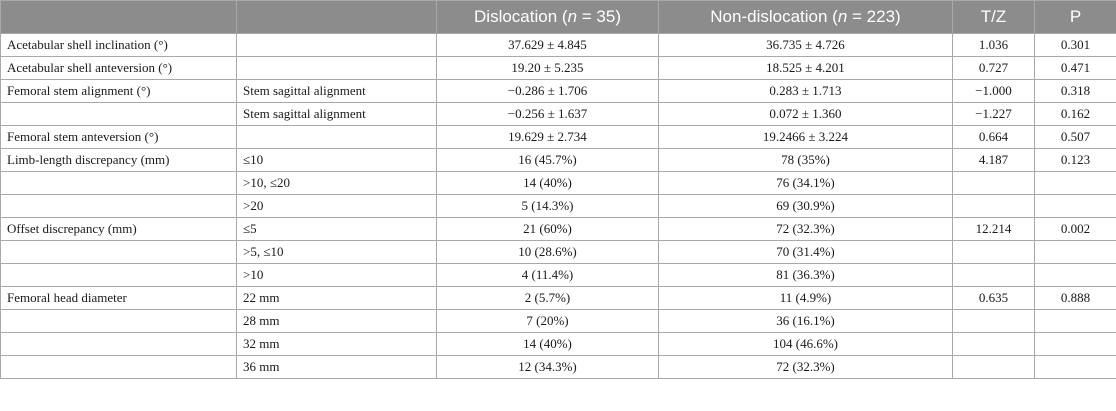 The height and width of the screenshot is (411, 1116). Describe the element at coordinates (336, 367) in the screenshot. I see `row-subgroup: 36 mm` at that location.